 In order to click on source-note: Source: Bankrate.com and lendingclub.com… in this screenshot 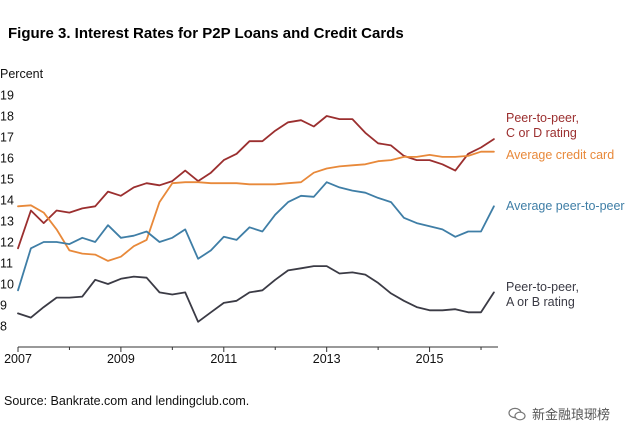, I will do `click(127, 401)`.